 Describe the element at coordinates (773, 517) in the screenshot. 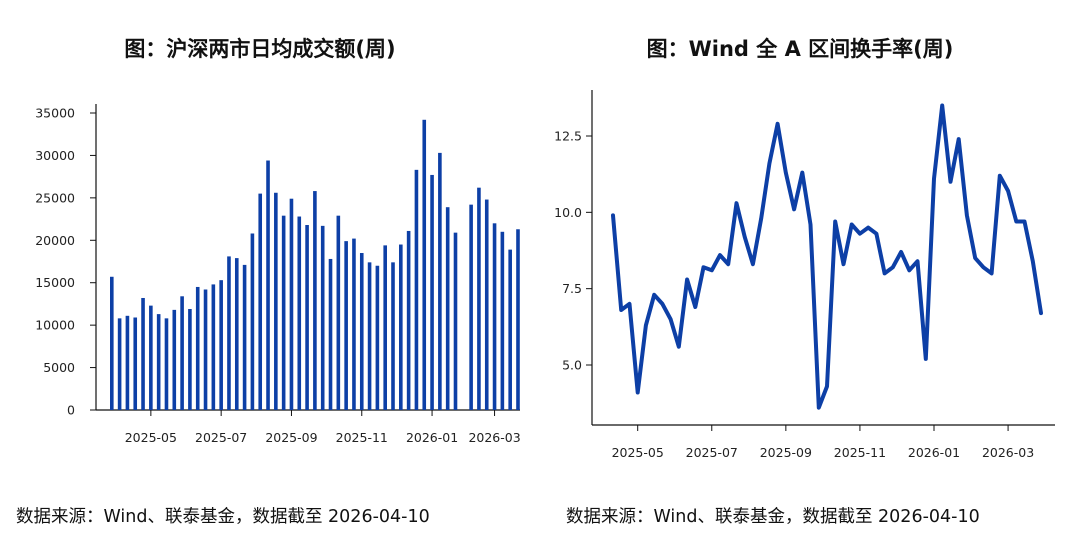

I see `line-chart-source: 数据来源：Wind、联泰基金，数据截至 2026-04-10` at that location.